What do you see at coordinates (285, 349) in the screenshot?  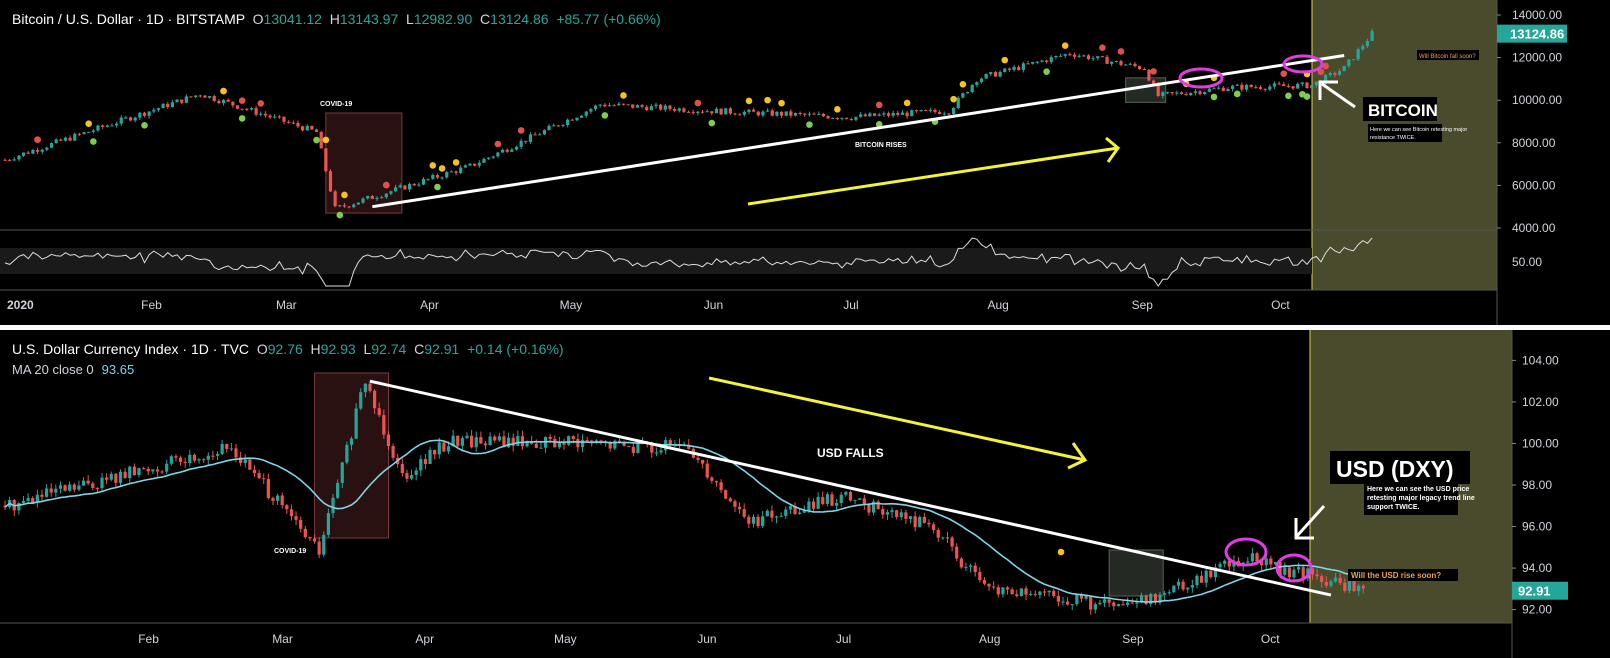 I see `dxy-open: 92.76` at bounding box center [285, 349].